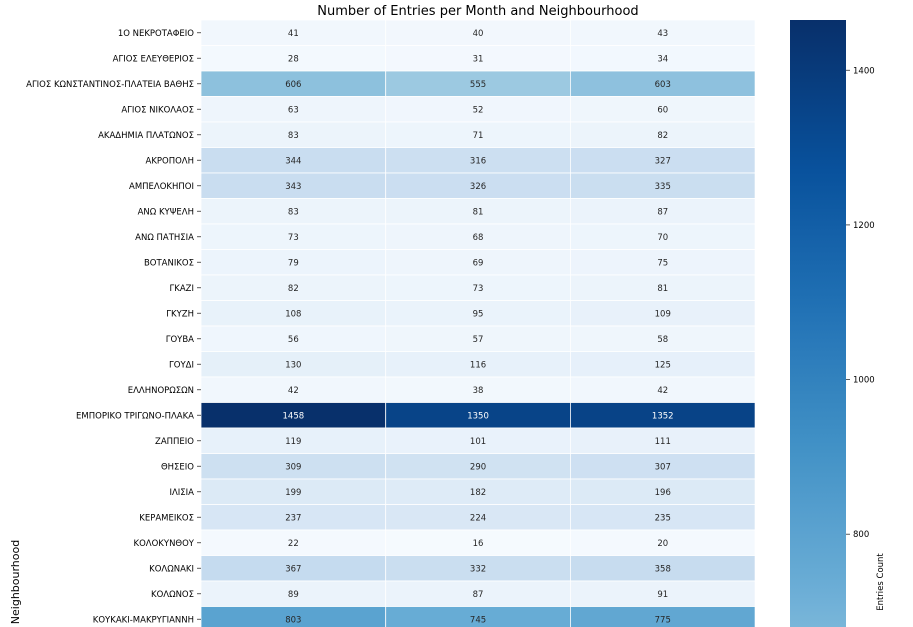 This screenshot has width=913, height=627. What do you see at coordinates (15, 582) in the screenshot?
I see `y-axis-label: Neighbourhood` at bounding box center [15, 582].